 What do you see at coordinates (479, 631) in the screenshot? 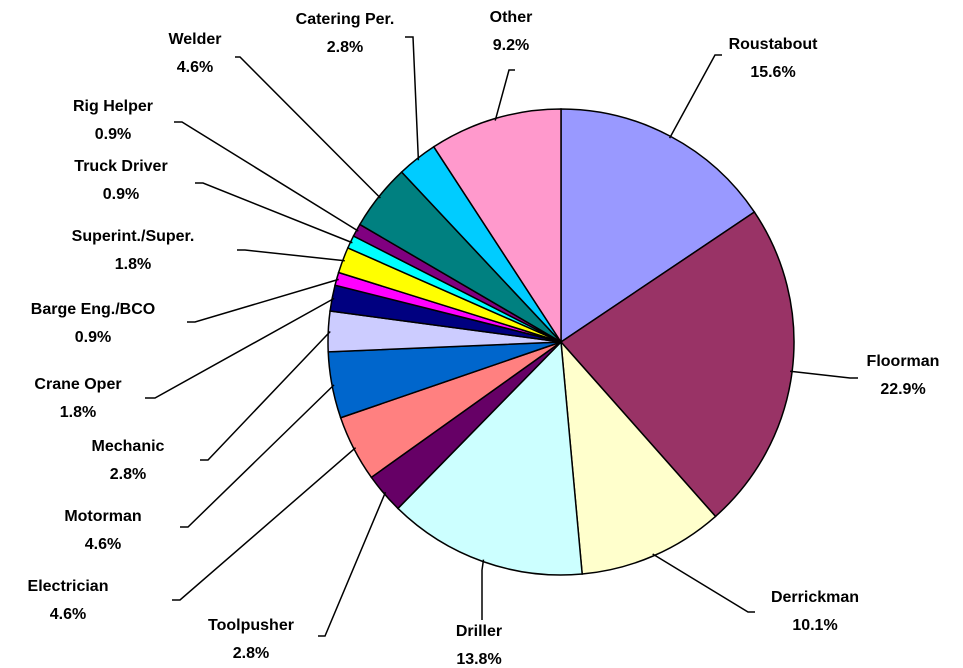
I see `slice-label: Driller` at bounding box center [479, 631].